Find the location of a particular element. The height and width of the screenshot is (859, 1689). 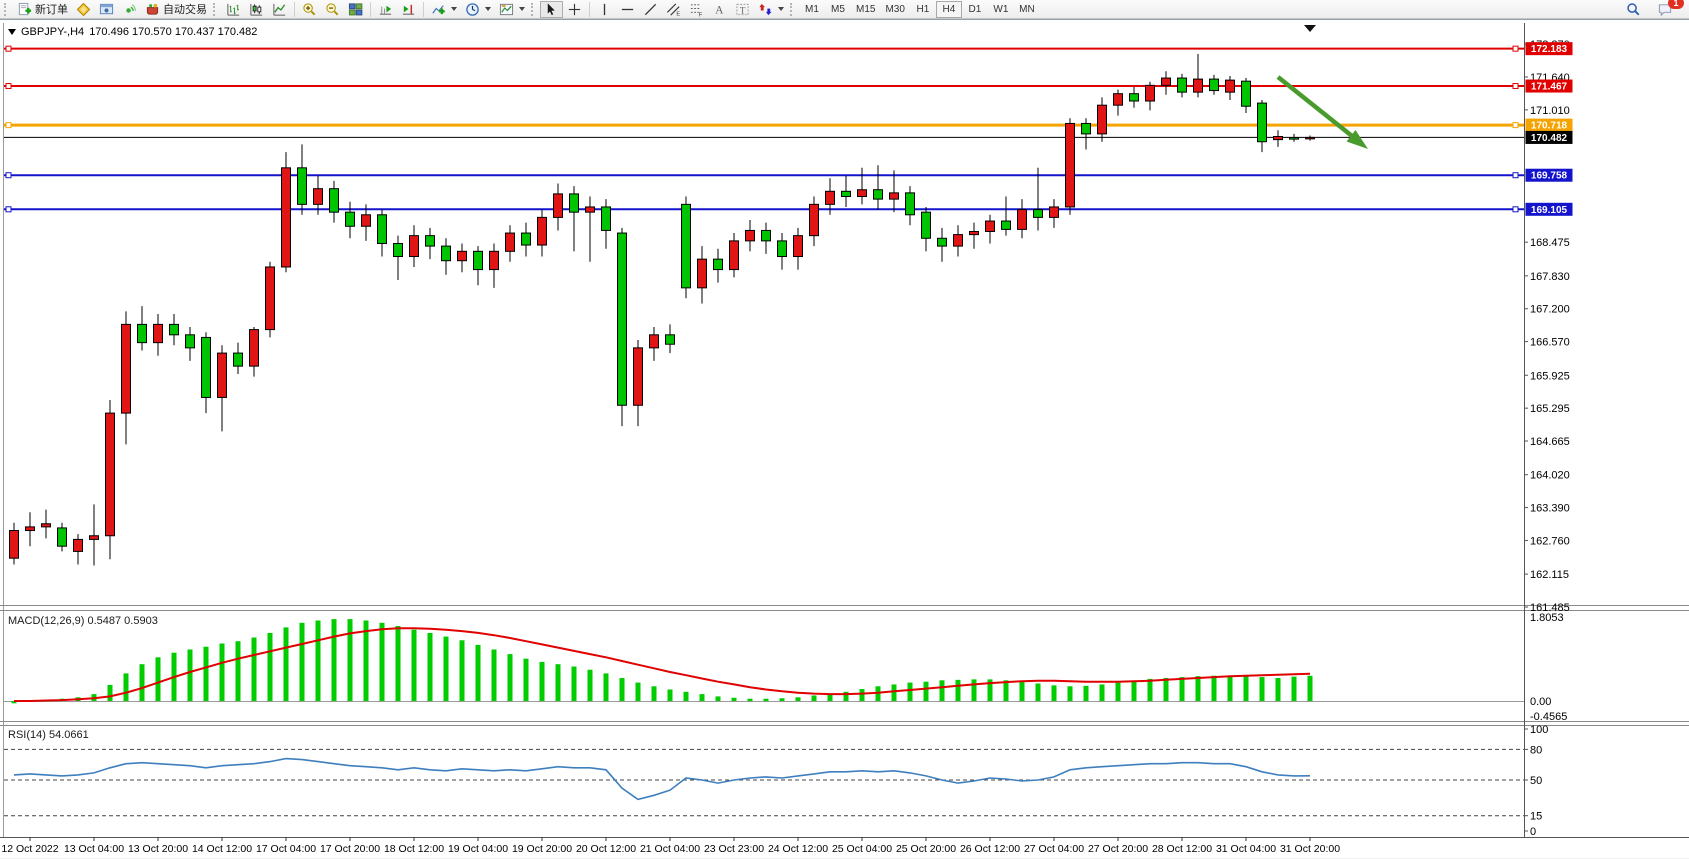

price-tag-169.105: 169.105 is located at coordinates (1549, 209).